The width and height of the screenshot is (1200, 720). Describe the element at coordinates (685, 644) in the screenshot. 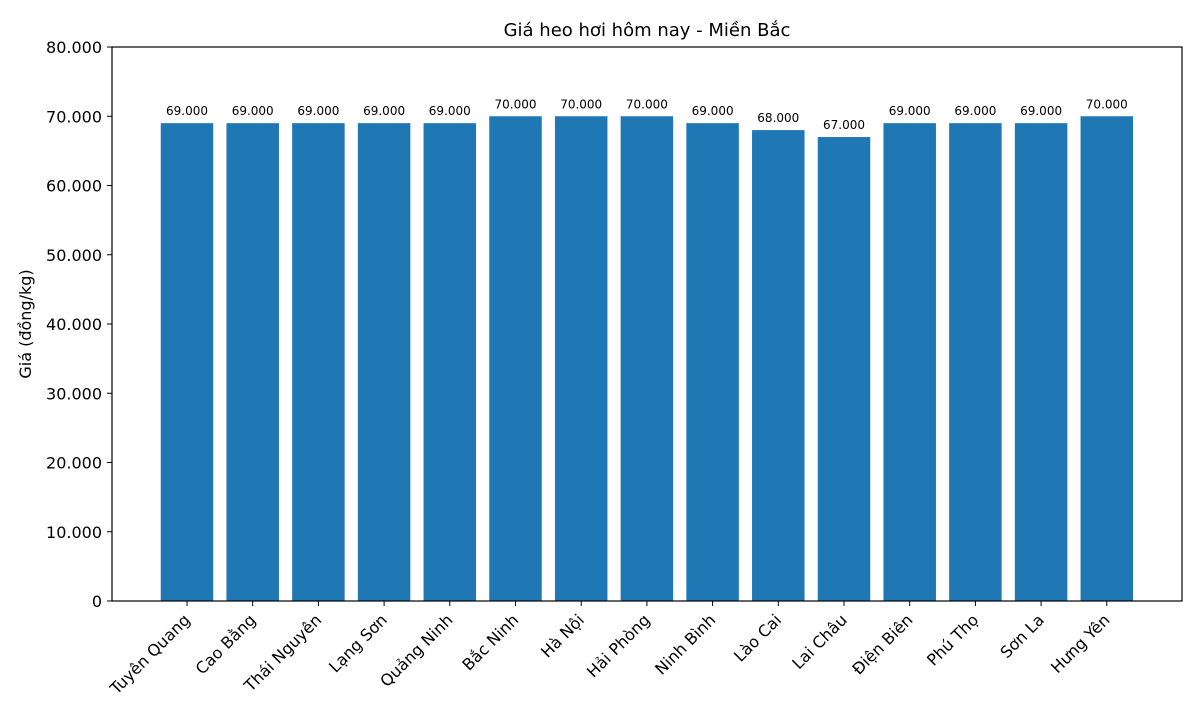

I see `x-tick-label: Ninh Bình` at that location.